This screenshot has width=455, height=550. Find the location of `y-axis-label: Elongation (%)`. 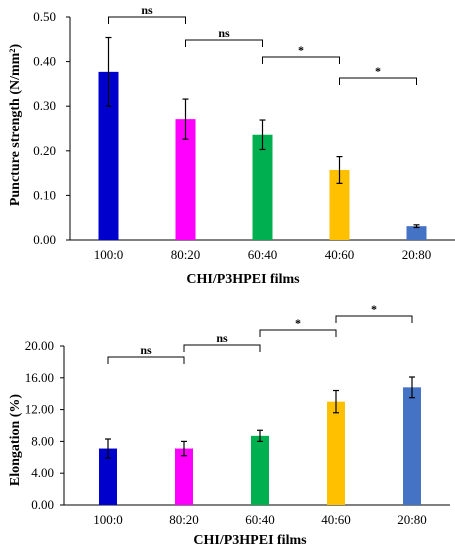

y-axis-label: Elongation (%) is located at coordinates (15, 440).